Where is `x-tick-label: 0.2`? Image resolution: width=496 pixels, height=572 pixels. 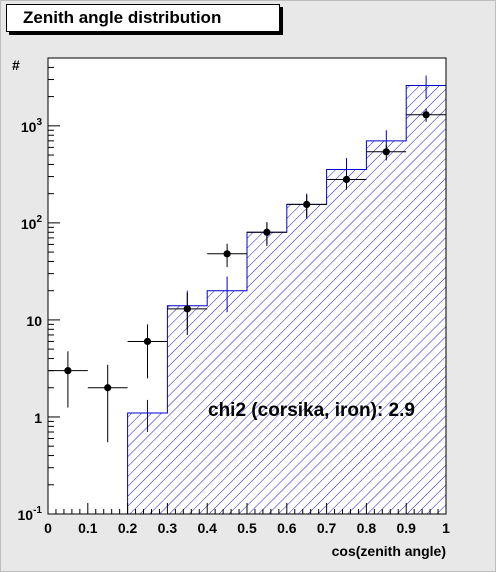
x-tick-label: 0.2 is located at coordinates (128, 528).